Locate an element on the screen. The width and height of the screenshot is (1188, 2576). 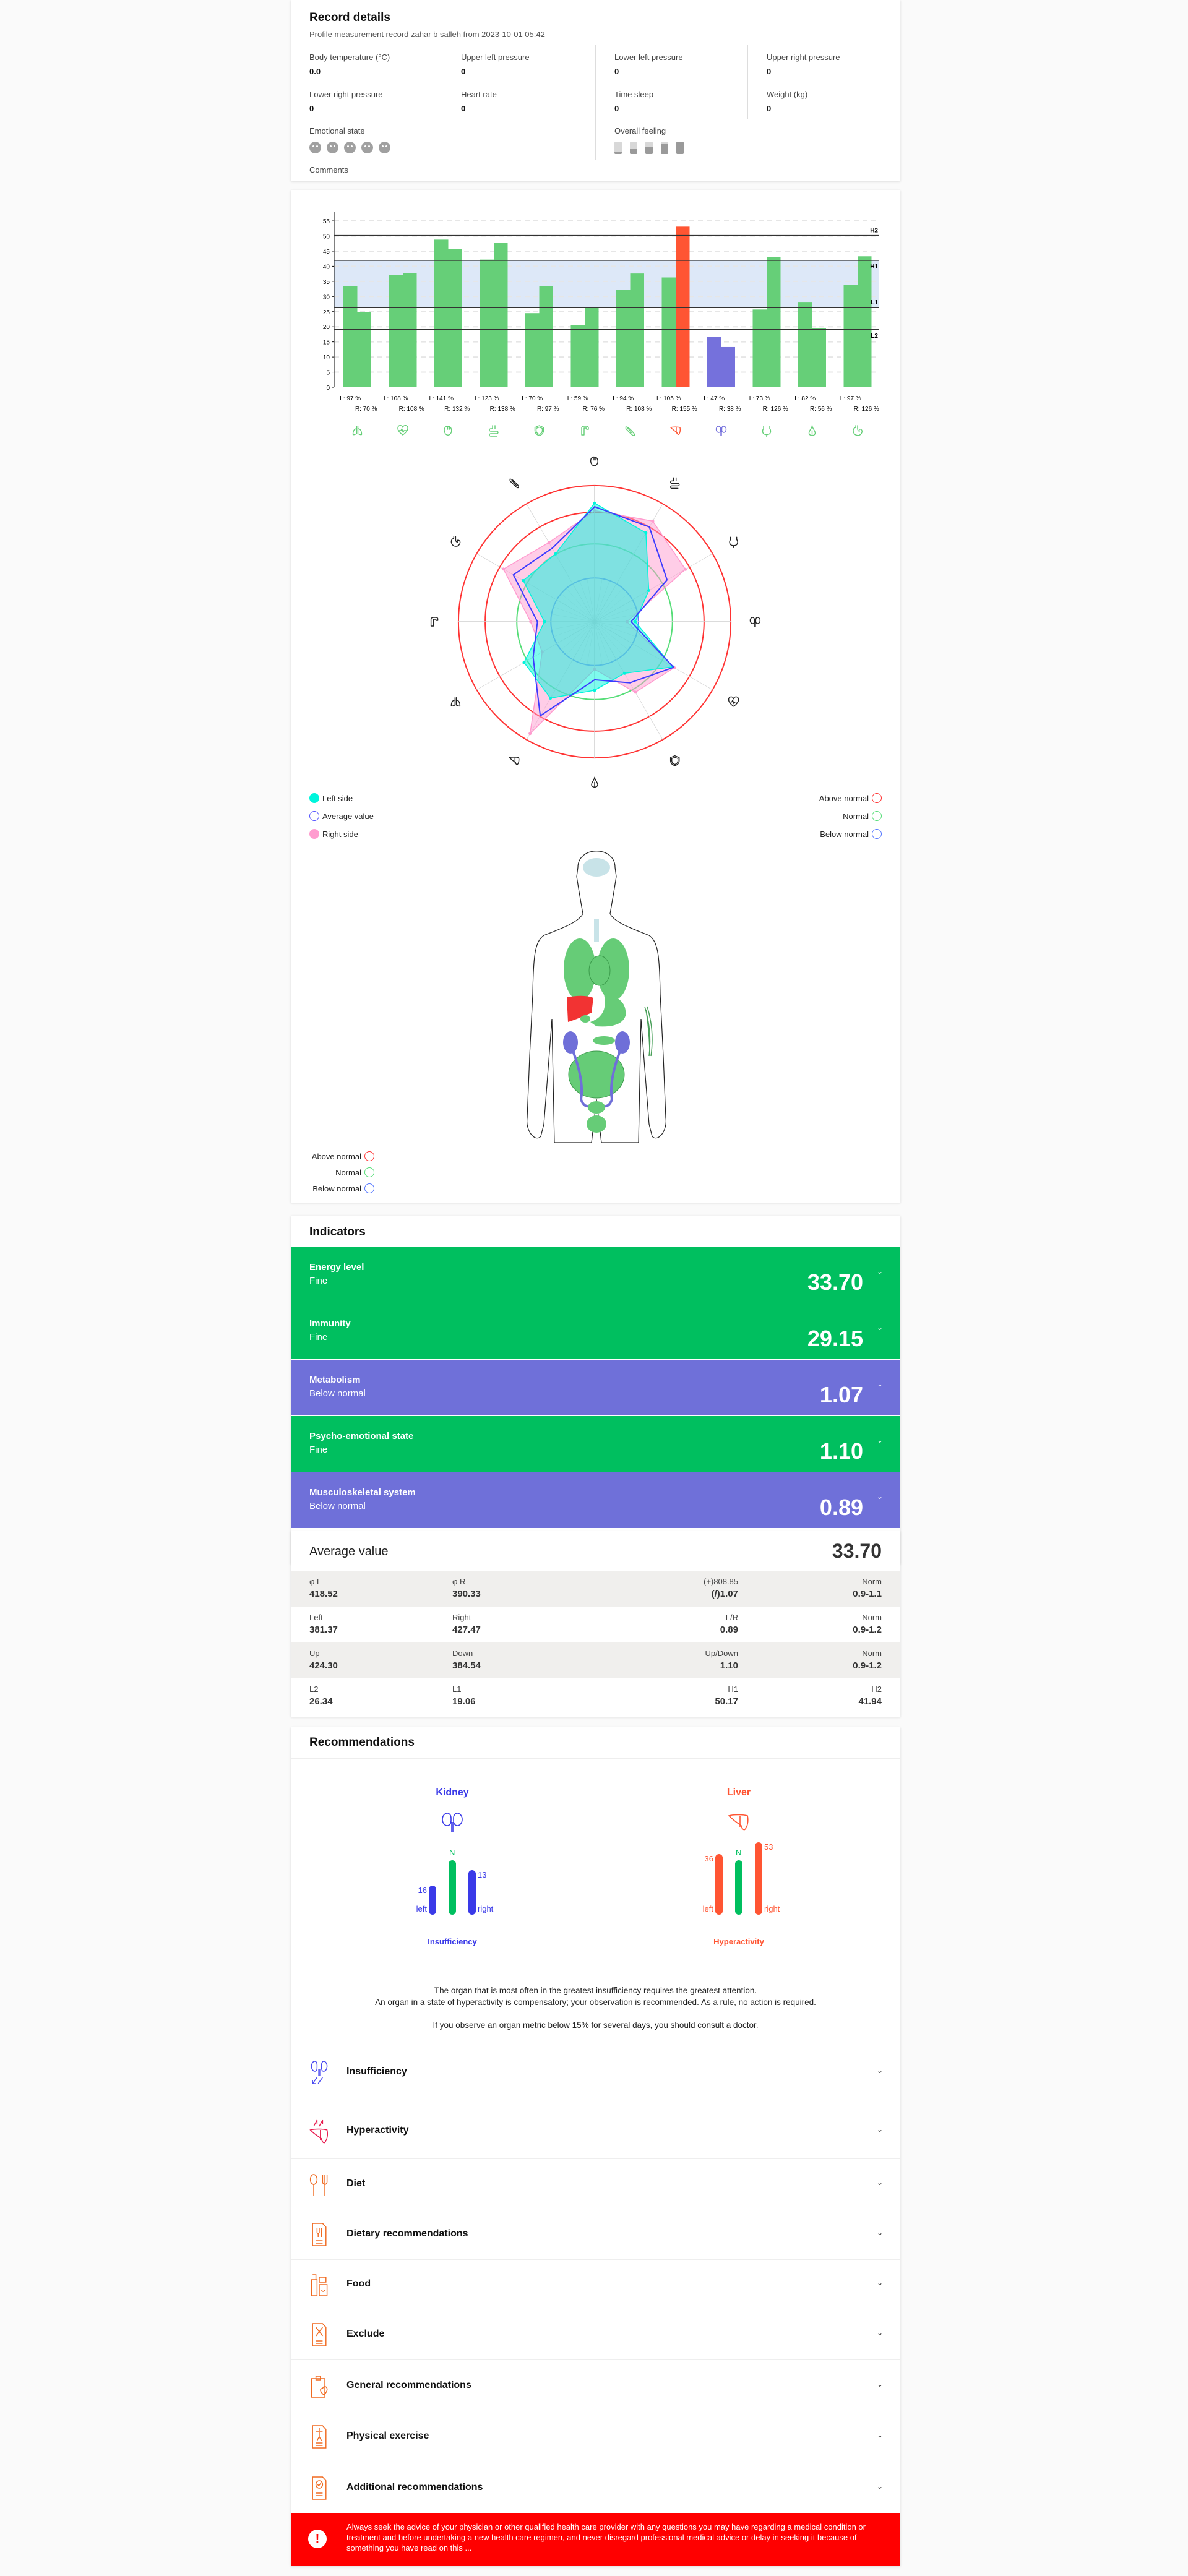
left-percent-label: L: 47 % is located at coordinates (715, 399).